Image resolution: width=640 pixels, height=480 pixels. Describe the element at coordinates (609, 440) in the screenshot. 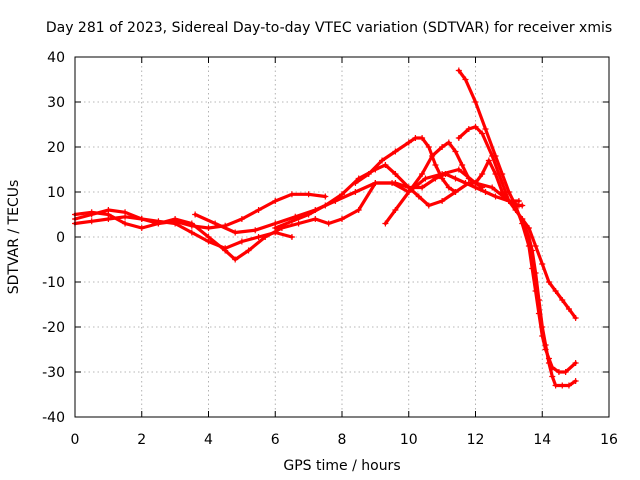

I see `x-tick-label: 16` at that location.